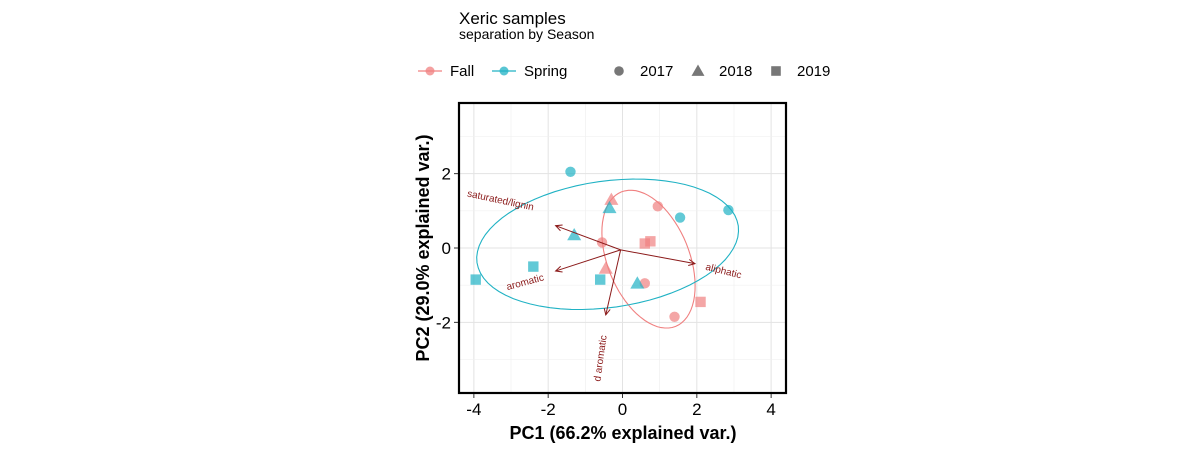 This screenshot has height=449, width=1200. What do you see at coordinates (698, 70) in the screenshot?
I see `legend-key-triangle` at bounding box center [698, 70].